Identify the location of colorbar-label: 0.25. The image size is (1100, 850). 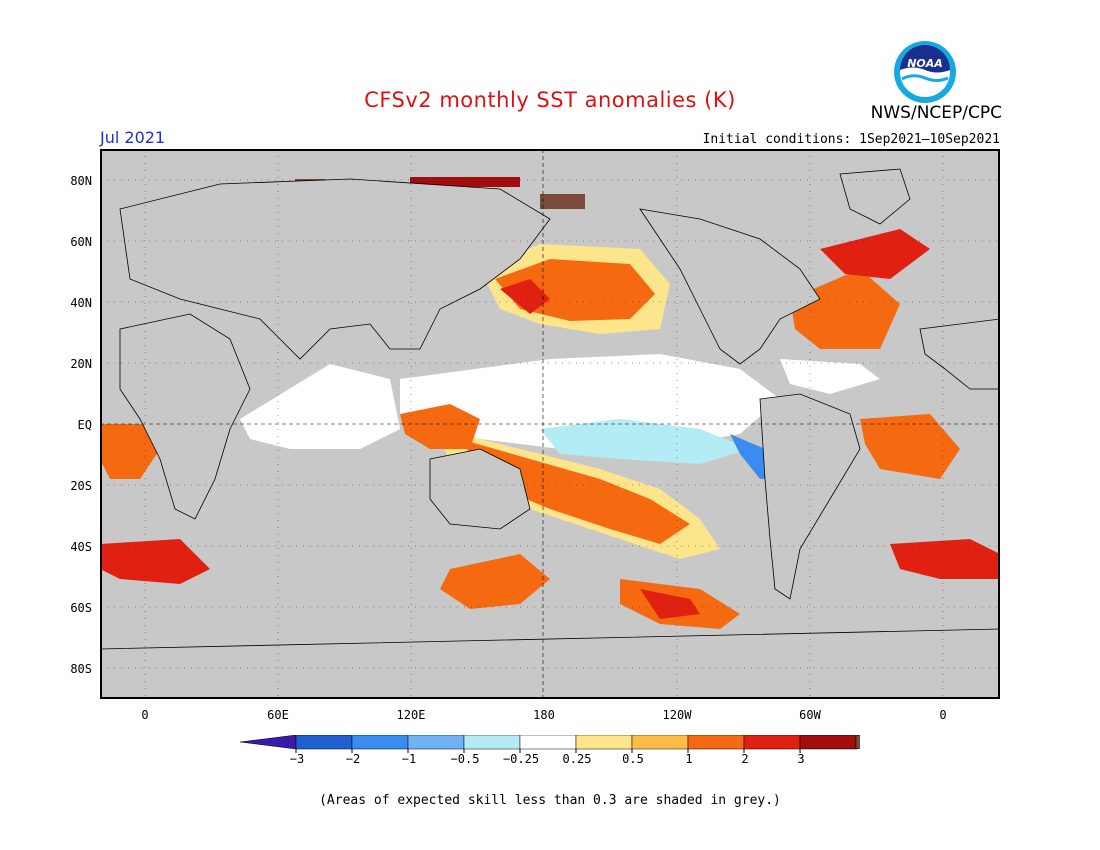
(577, 759).